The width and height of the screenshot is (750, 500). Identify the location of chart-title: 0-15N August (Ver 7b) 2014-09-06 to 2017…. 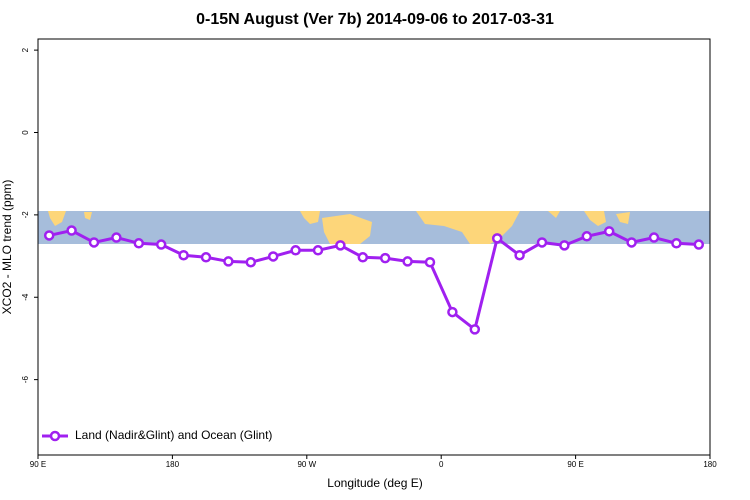
(375, 19).